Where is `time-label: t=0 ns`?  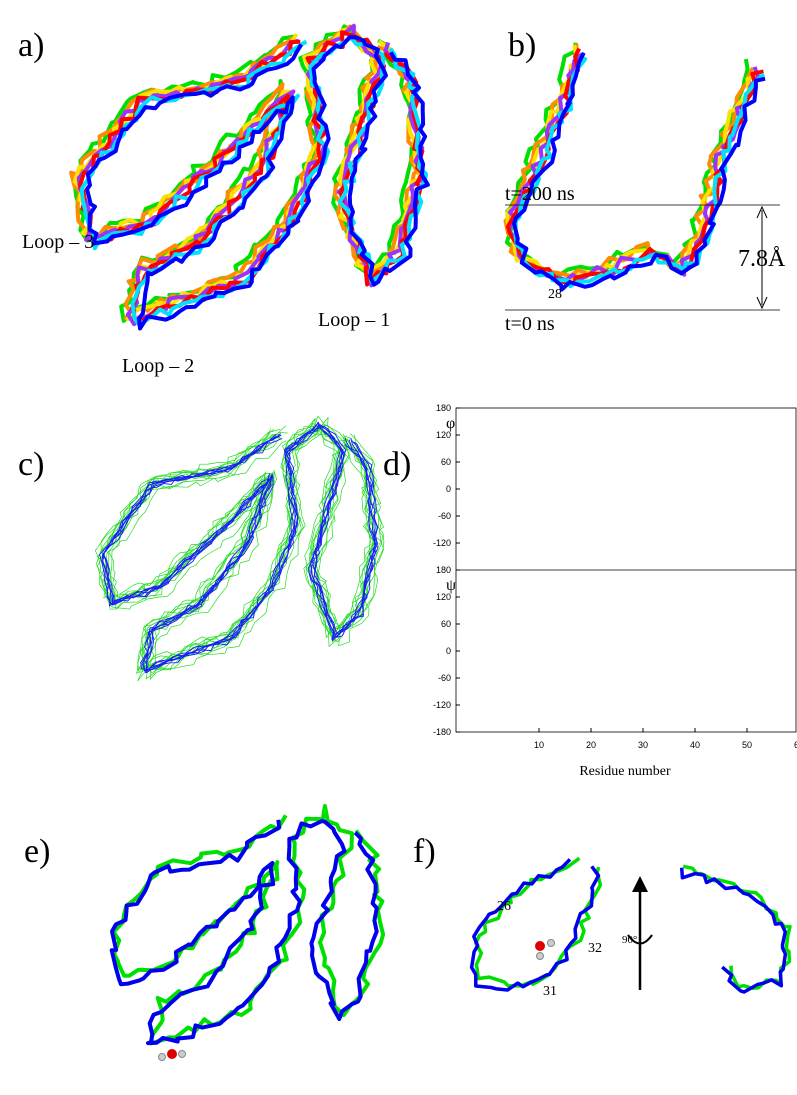
time-label: t=0 ns is located at coordinates (530, 324).